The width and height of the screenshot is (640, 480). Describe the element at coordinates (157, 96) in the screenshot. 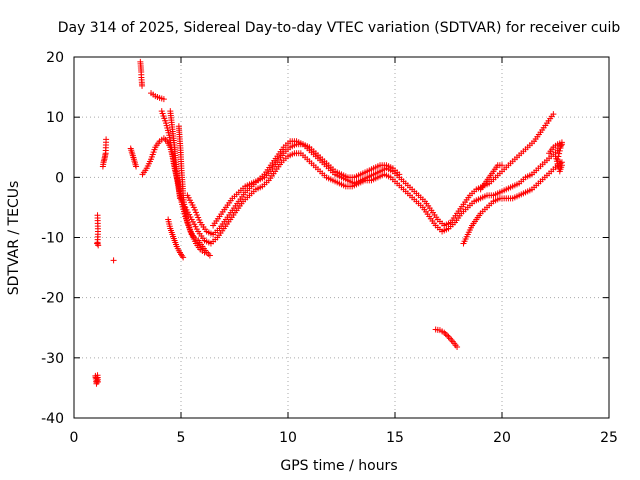

I see `series-arc-upper` at that location.